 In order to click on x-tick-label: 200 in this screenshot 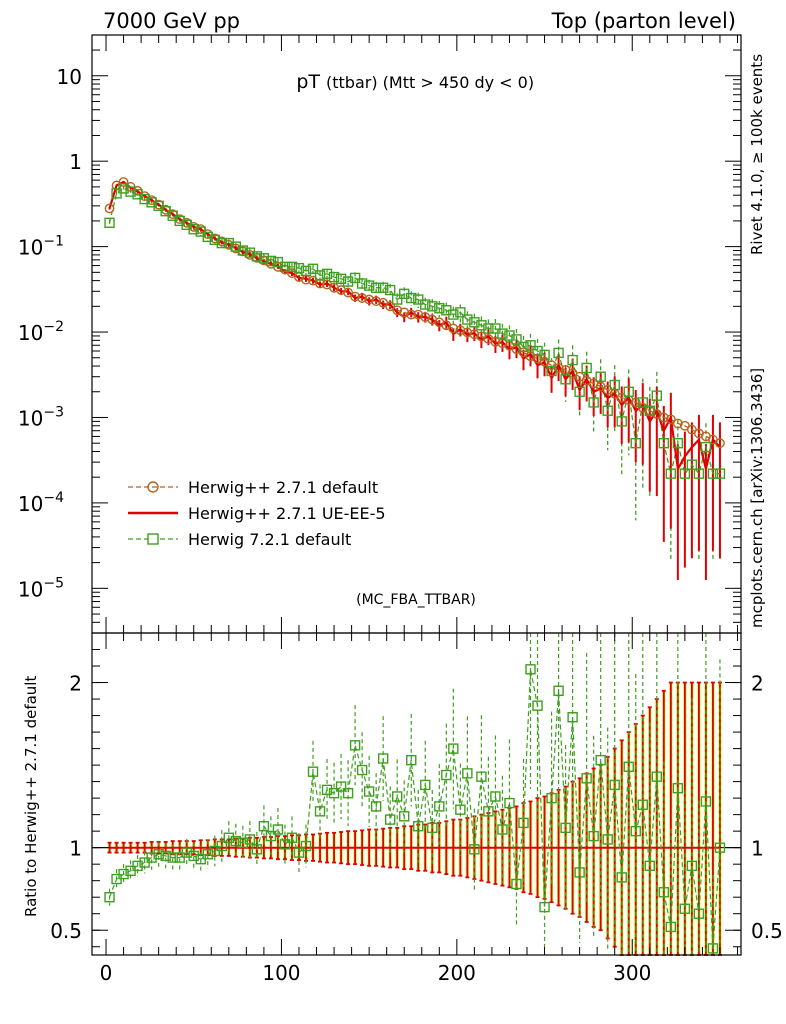, I will do `click(457, 973)`.